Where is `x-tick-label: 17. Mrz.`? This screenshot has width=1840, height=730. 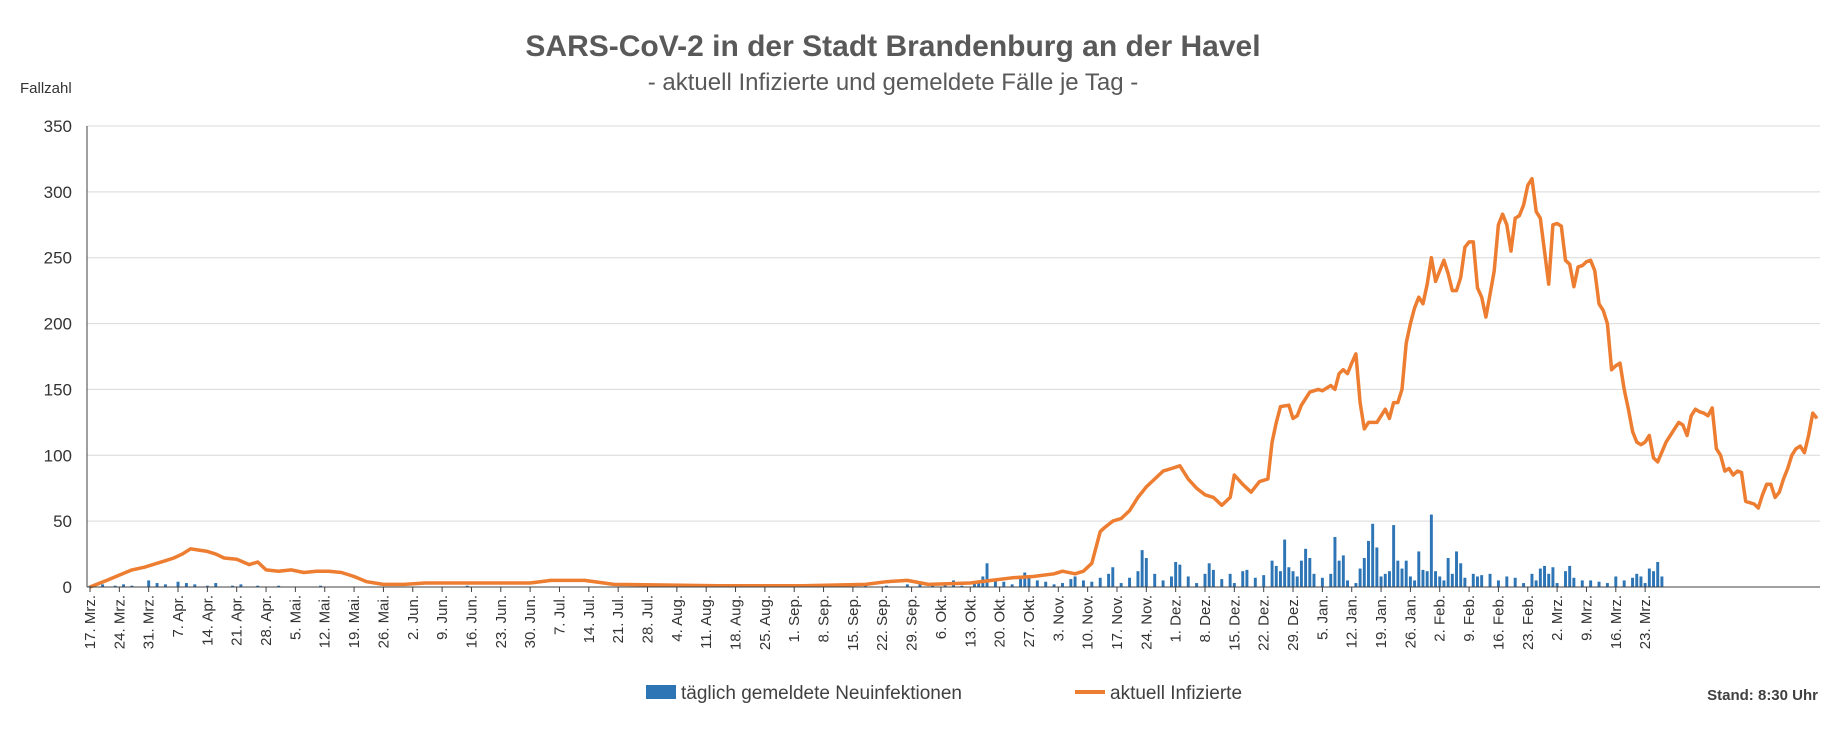
x-tick-label: 17. Mrz. is located at coordinates (90, 622).